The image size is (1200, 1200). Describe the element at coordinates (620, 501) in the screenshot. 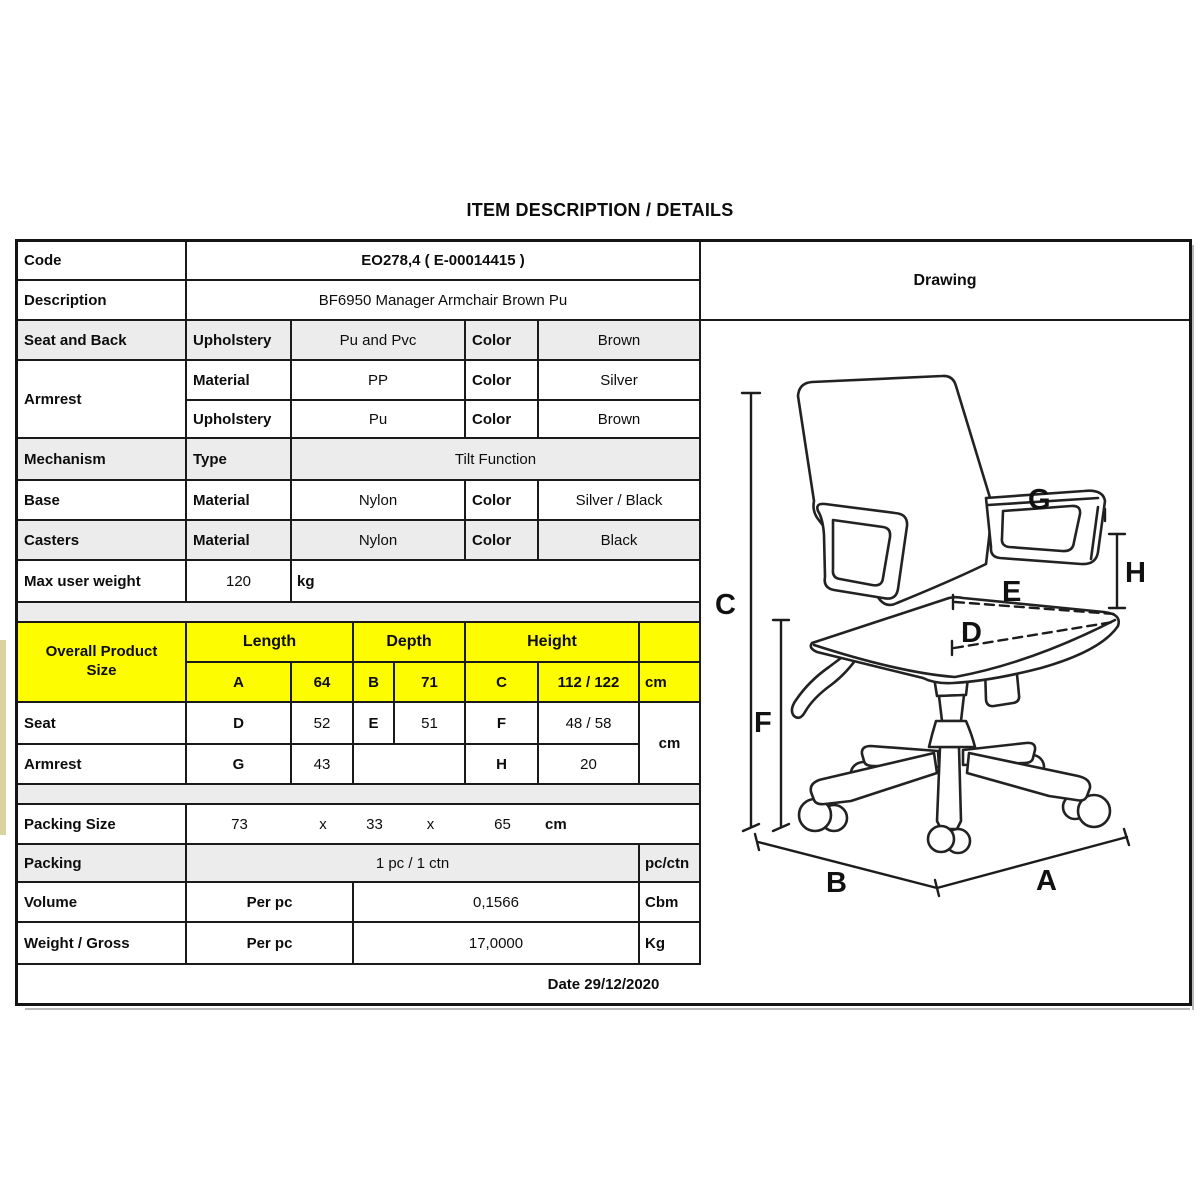

I see `base-value2: Silver / Black` at that location.